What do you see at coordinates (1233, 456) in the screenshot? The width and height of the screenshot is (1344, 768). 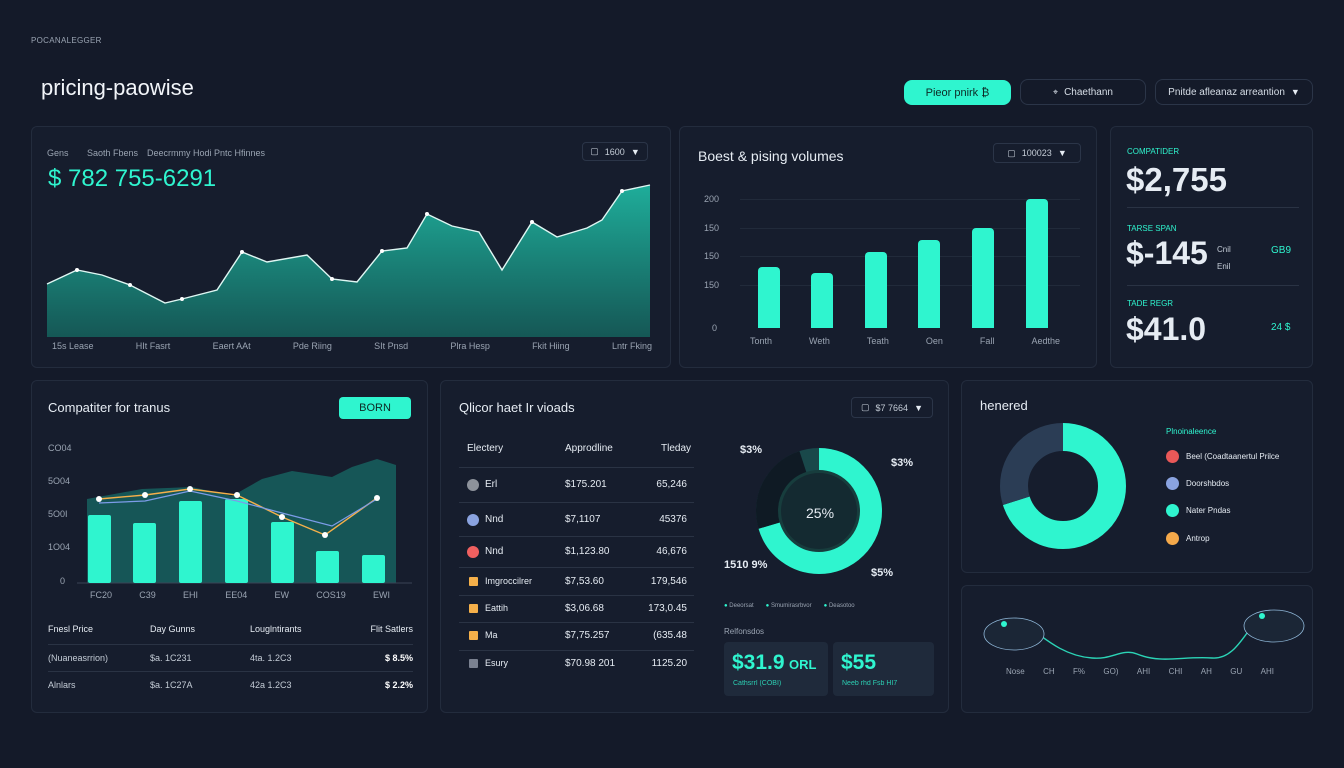 I see `legend-label: Beel (Coadtaanertul Prilce` at bounding box center [1233, 456].